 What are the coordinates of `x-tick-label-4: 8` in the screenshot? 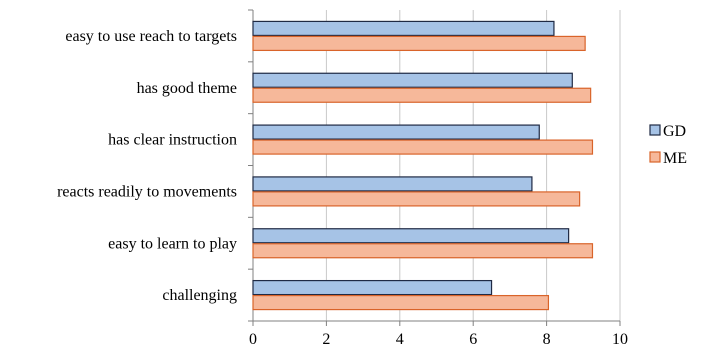 It's located at (547, 339).